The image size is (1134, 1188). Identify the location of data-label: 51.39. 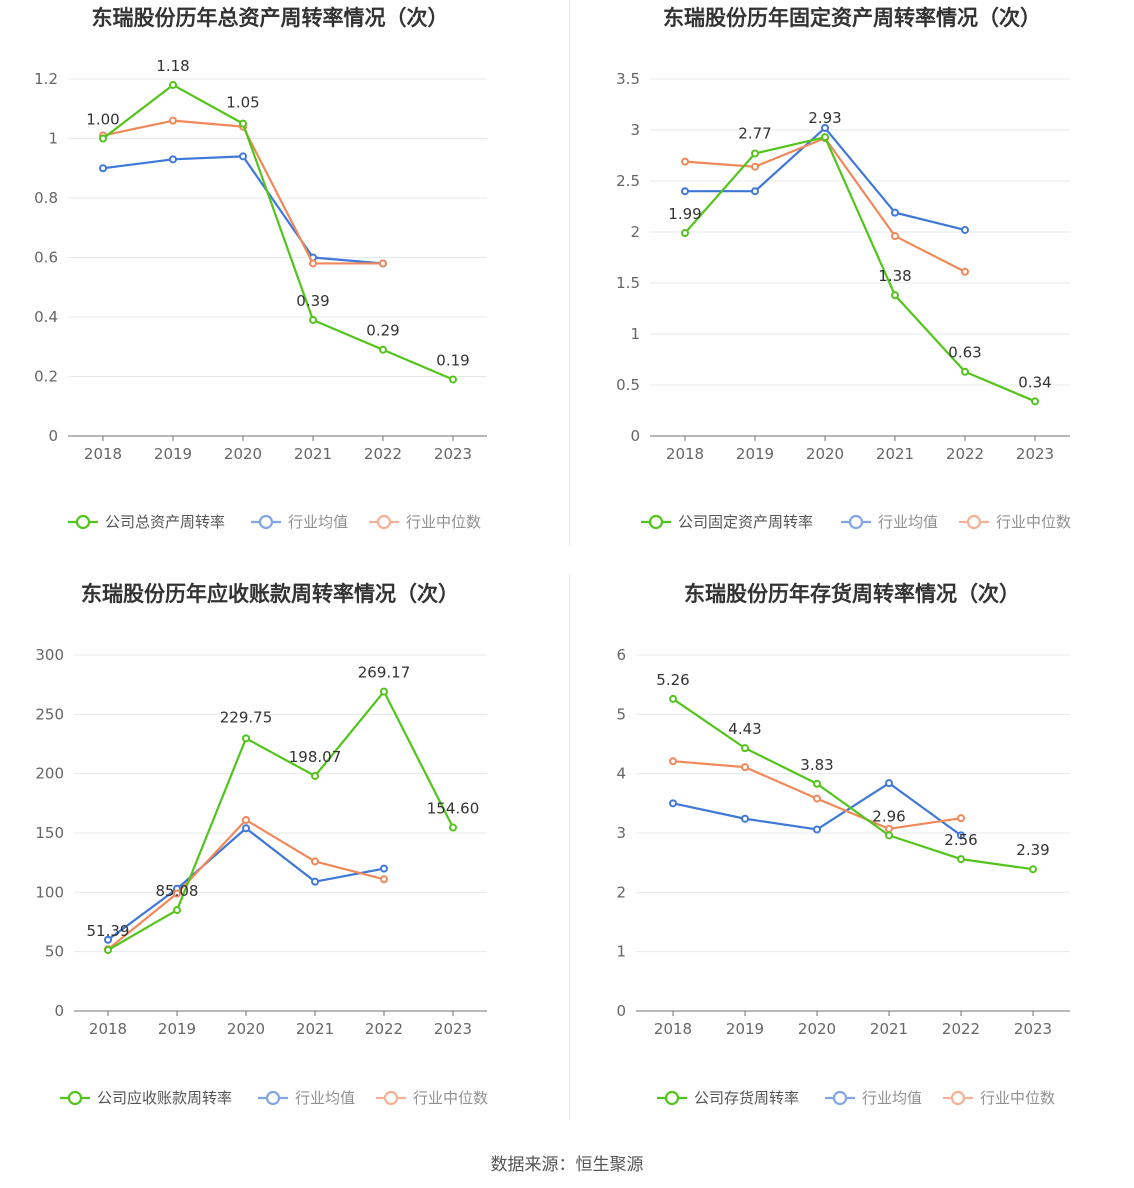
(108, 931).